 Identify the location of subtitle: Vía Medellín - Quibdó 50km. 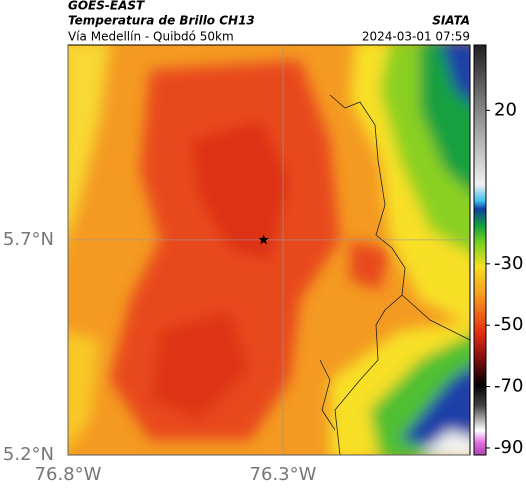
(151, 37).